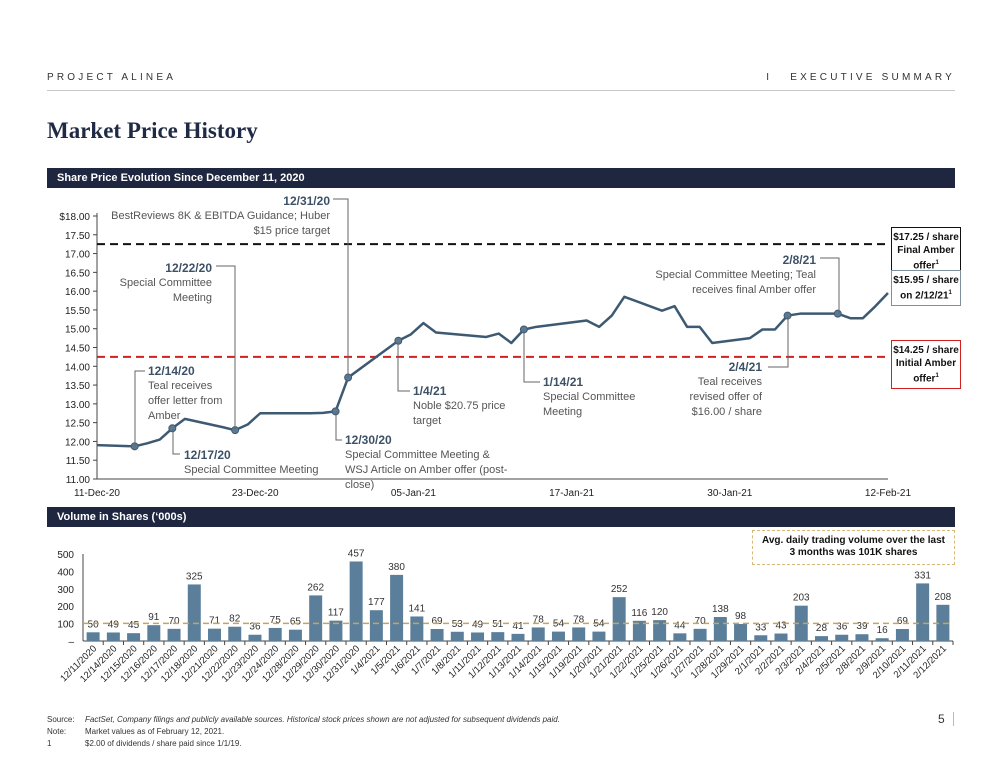 The width and height of the screenshot is (1000, 771). What do you see at coordinates (78, 480) in the screenshot?
I see `y-tick-label: 11.00` at bounding box center [78, 480].